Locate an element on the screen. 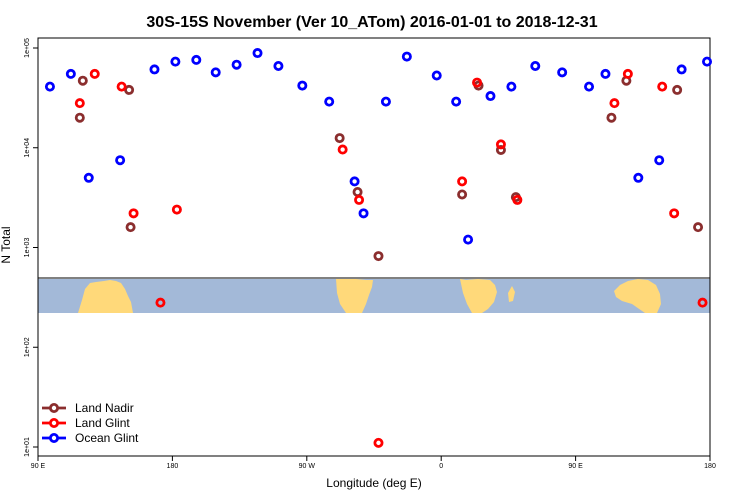  y-tick-label: 1e+02 is located at coordinates (27, 347).